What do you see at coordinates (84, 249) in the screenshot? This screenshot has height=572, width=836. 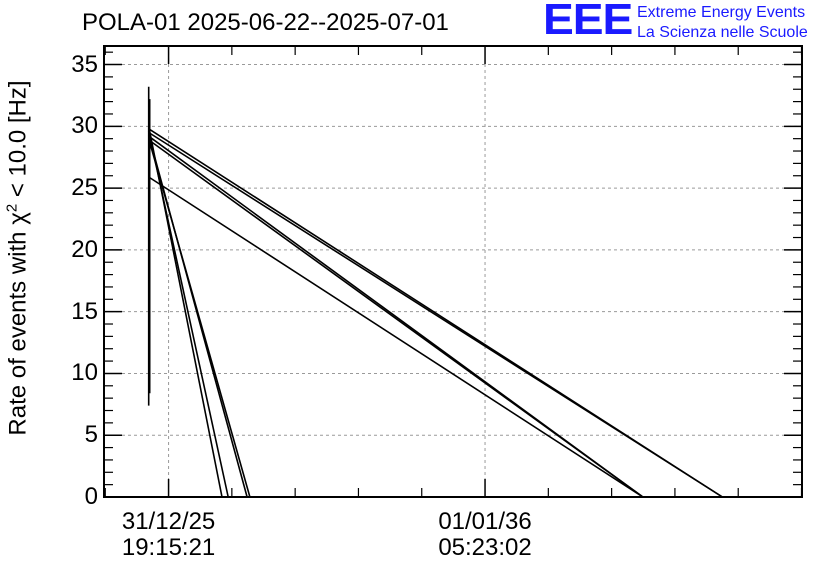 I see `y-tick-label: 20` at bounding box center [84, 249].